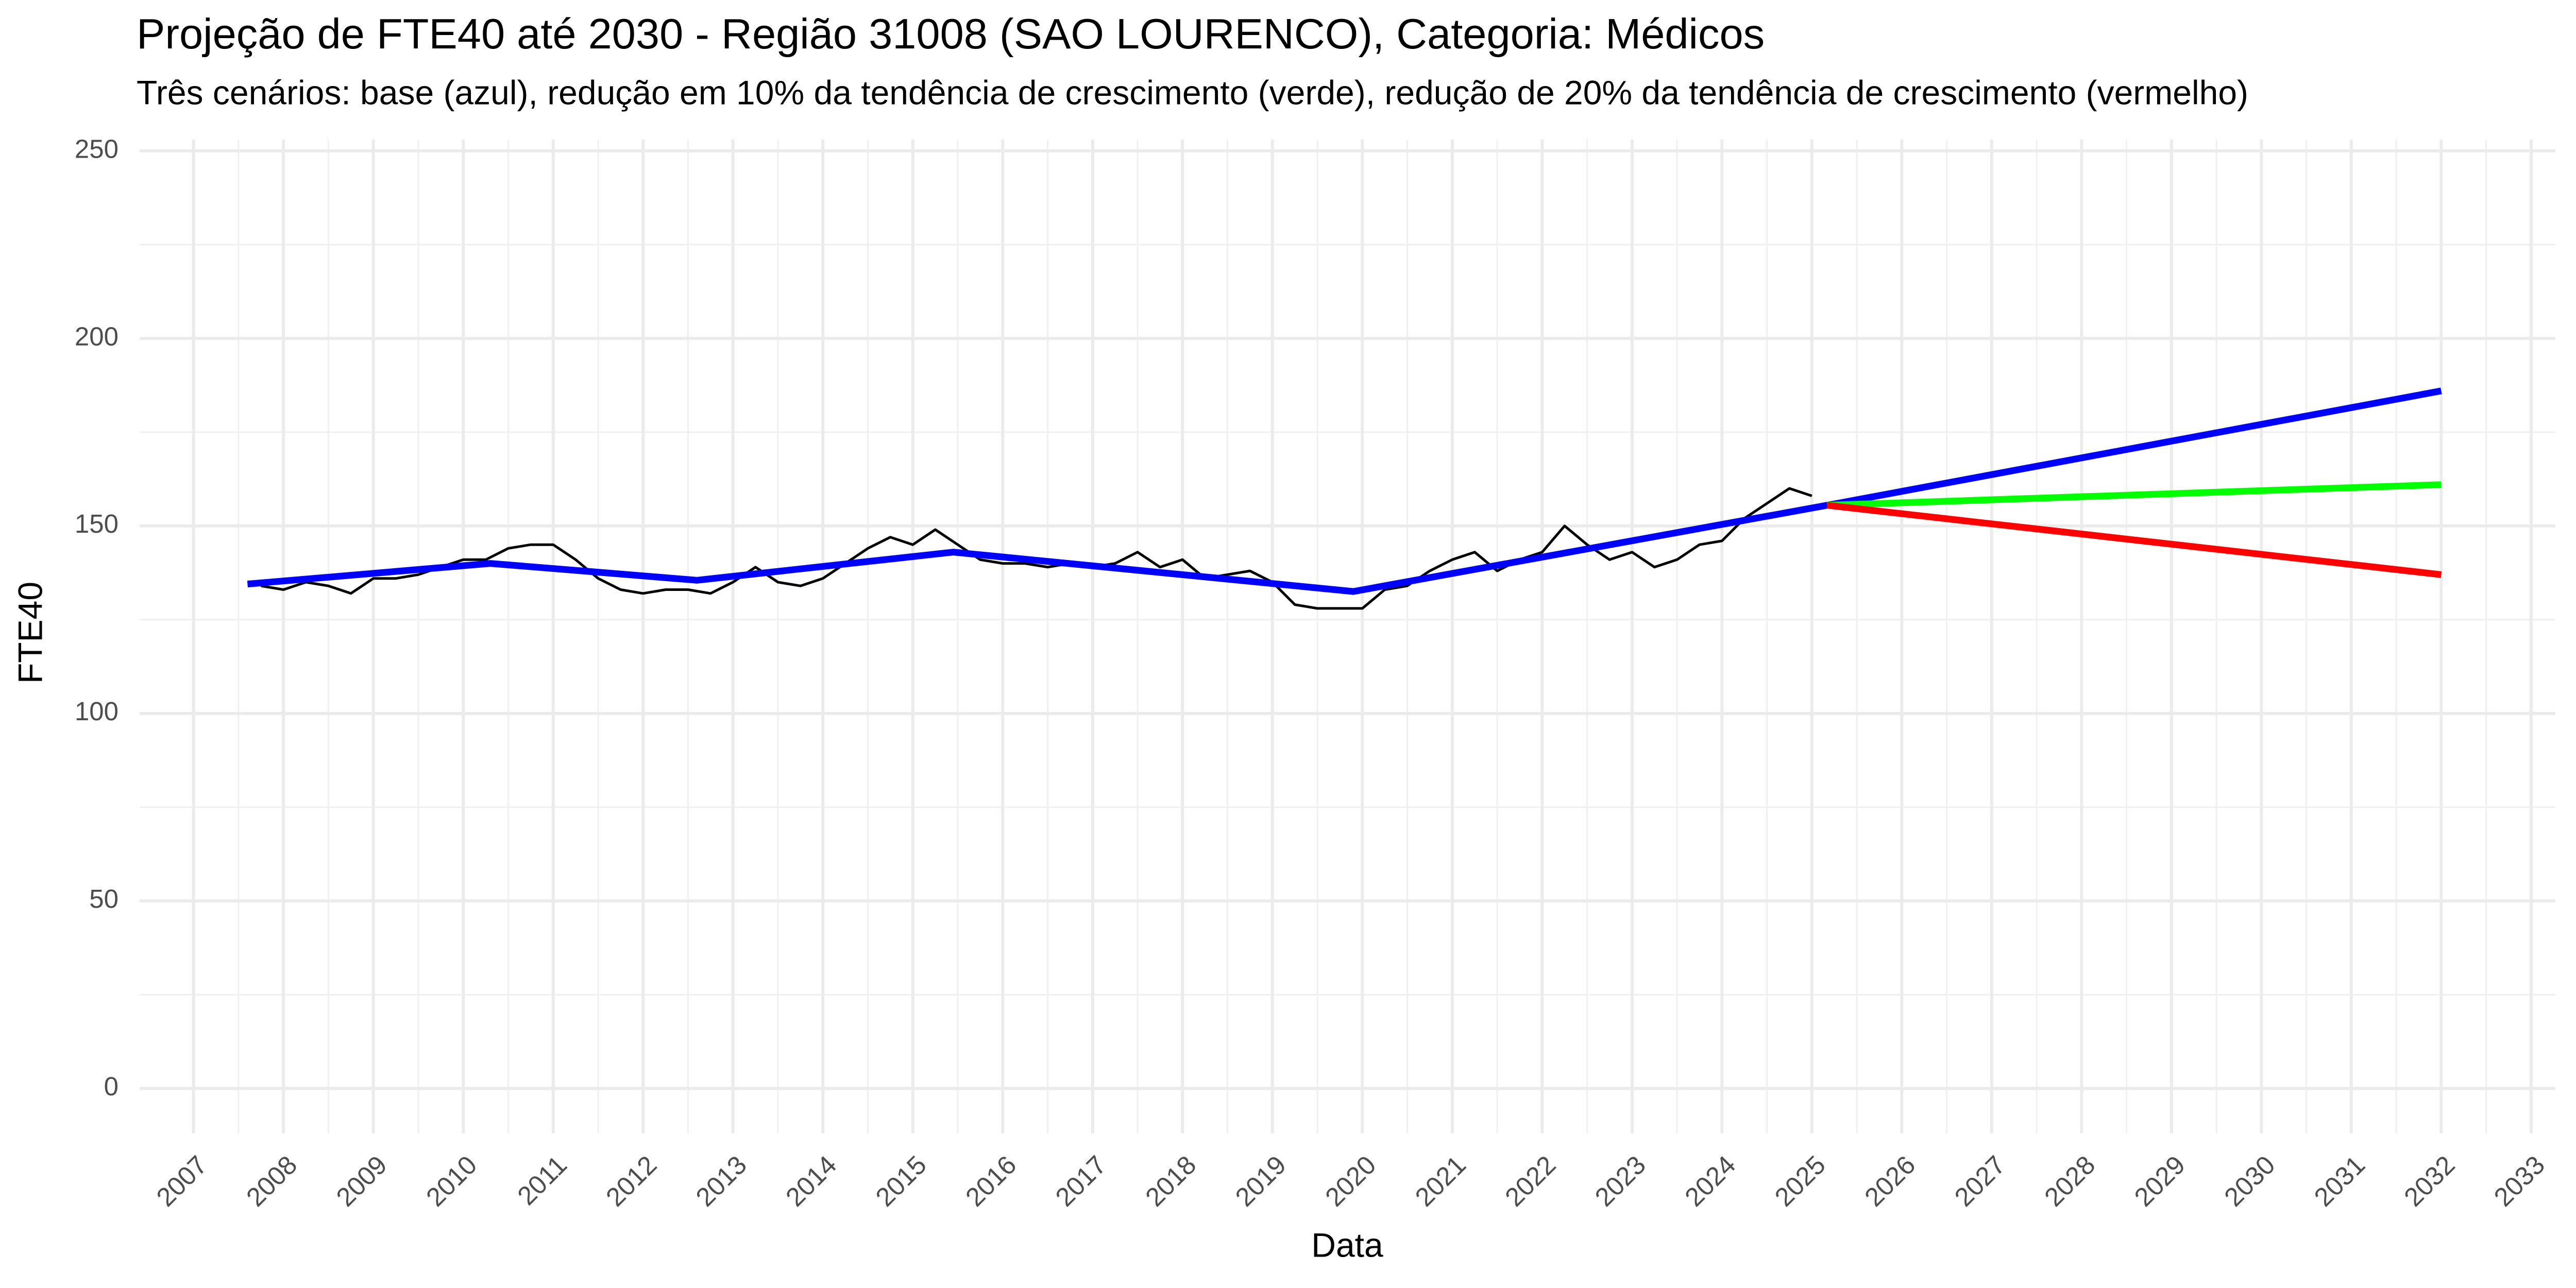  What do you see at coordinates (103, 898) in the screenshot?
I see `y-tick-label: 50` at bounding box center [103, 898].